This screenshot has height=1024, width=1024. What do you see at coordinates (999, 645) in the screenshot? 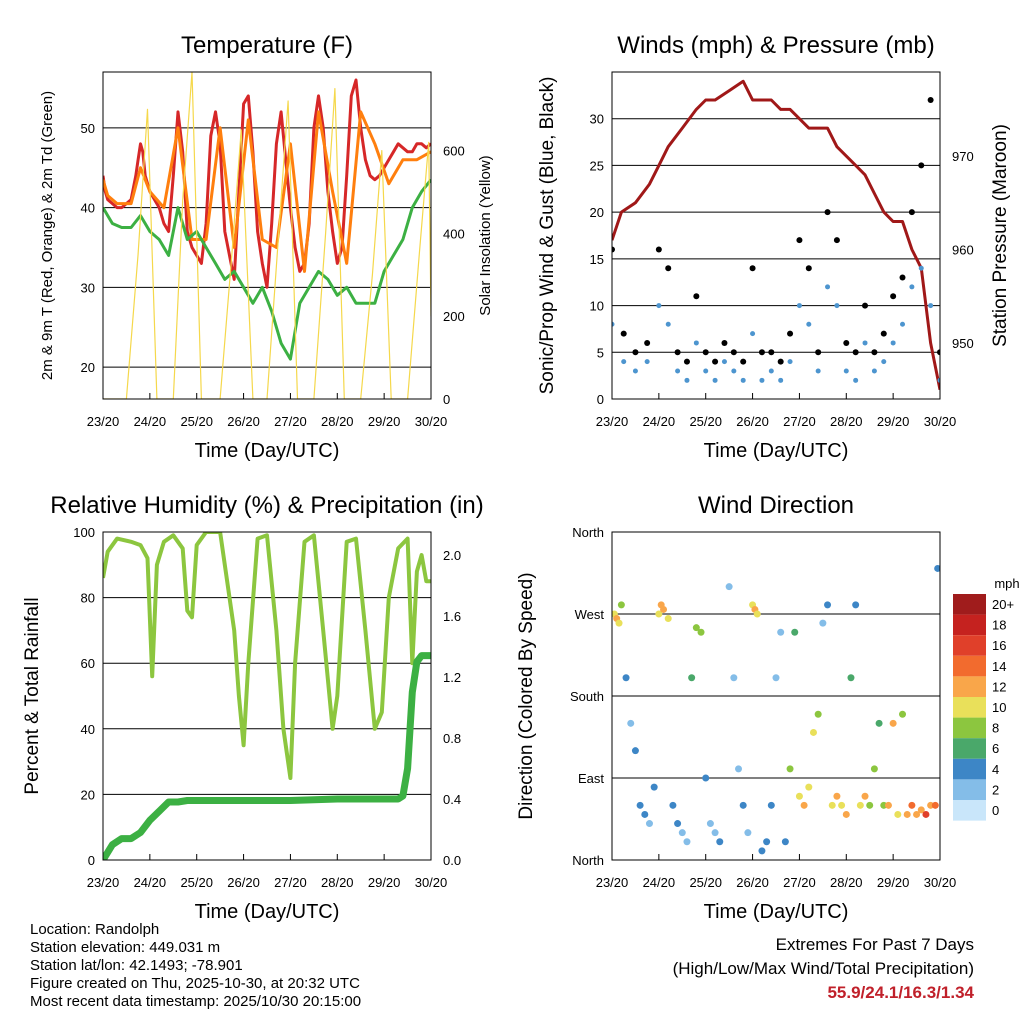
I see `colorbar-label: 16` at bounding box center [999, 645].